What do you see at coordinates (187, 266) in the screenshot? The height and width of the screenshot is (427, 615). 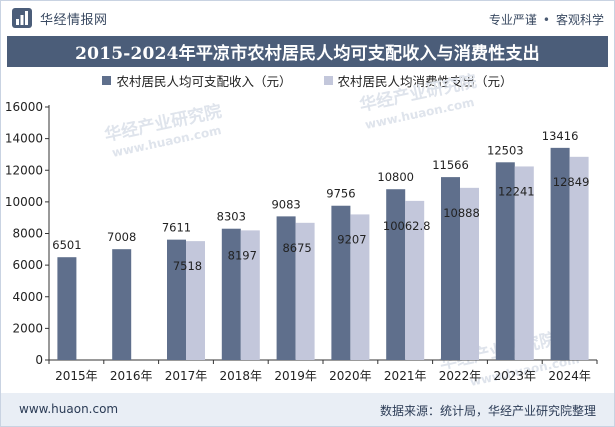 I see `data-label-expense: 7518` at bounding box center [187, 266].